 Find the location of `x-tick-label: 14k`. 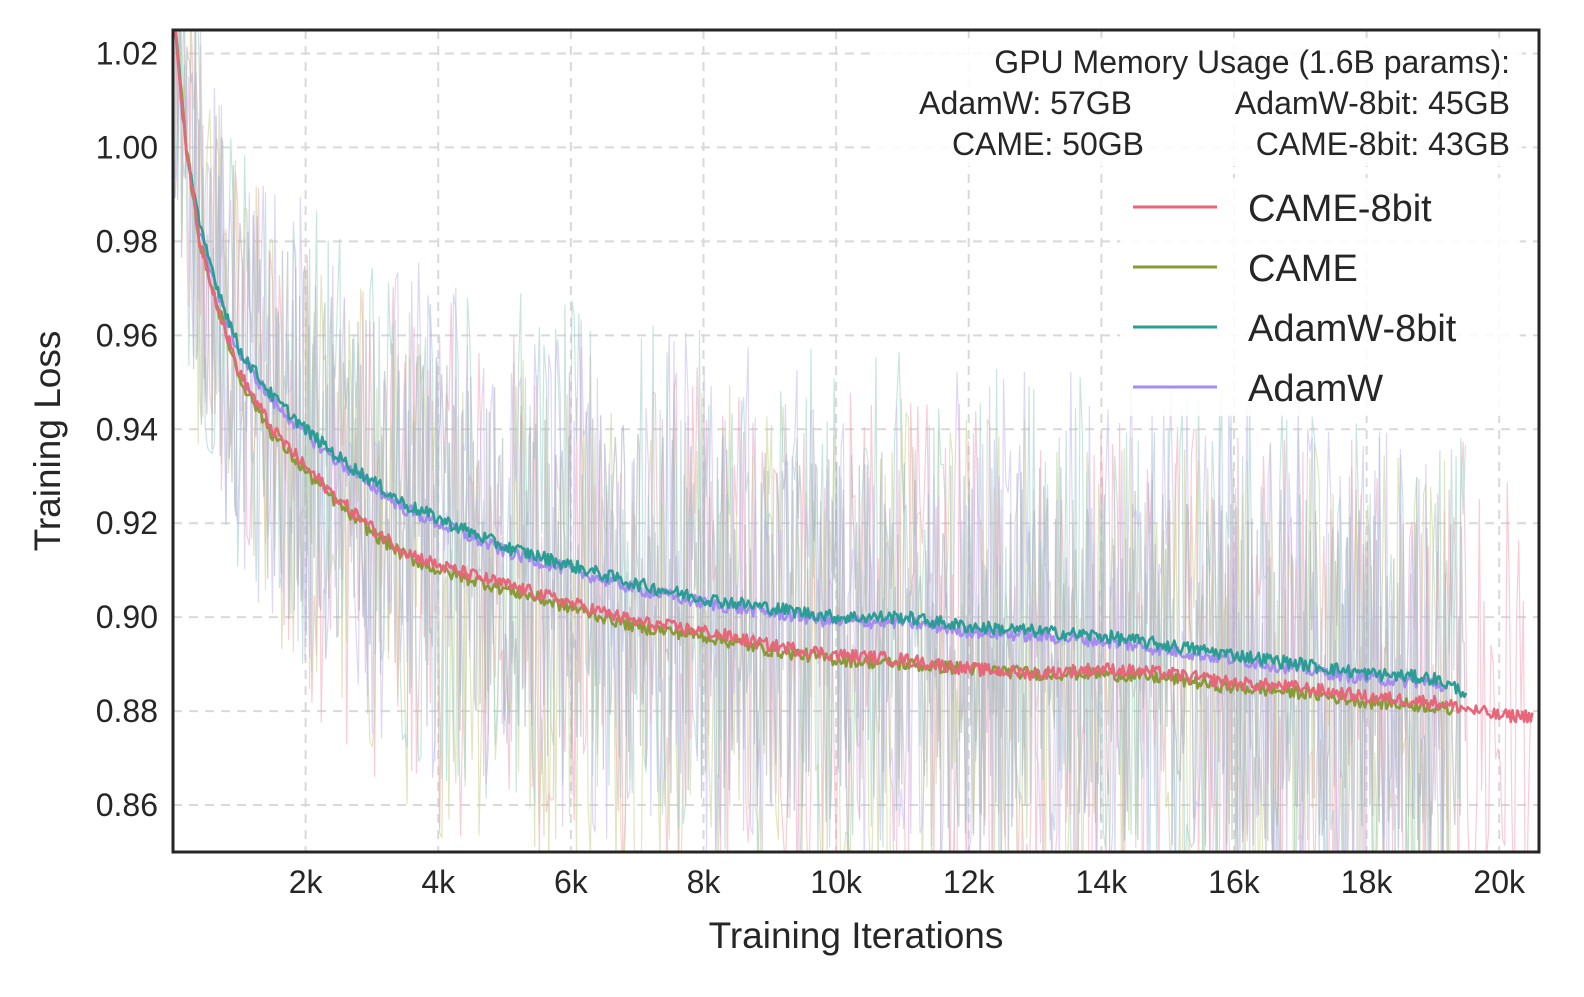

x-tick-label: 14k is located at coordinates (1102, 882).